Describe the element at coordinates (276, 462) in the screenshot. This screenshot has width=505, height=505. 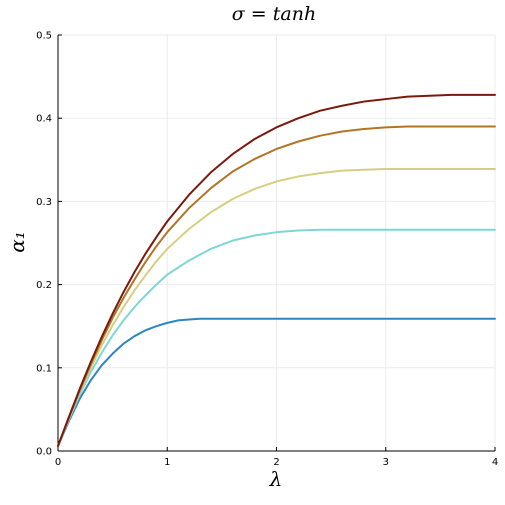
I see `x-tick-label: 2` at that location.